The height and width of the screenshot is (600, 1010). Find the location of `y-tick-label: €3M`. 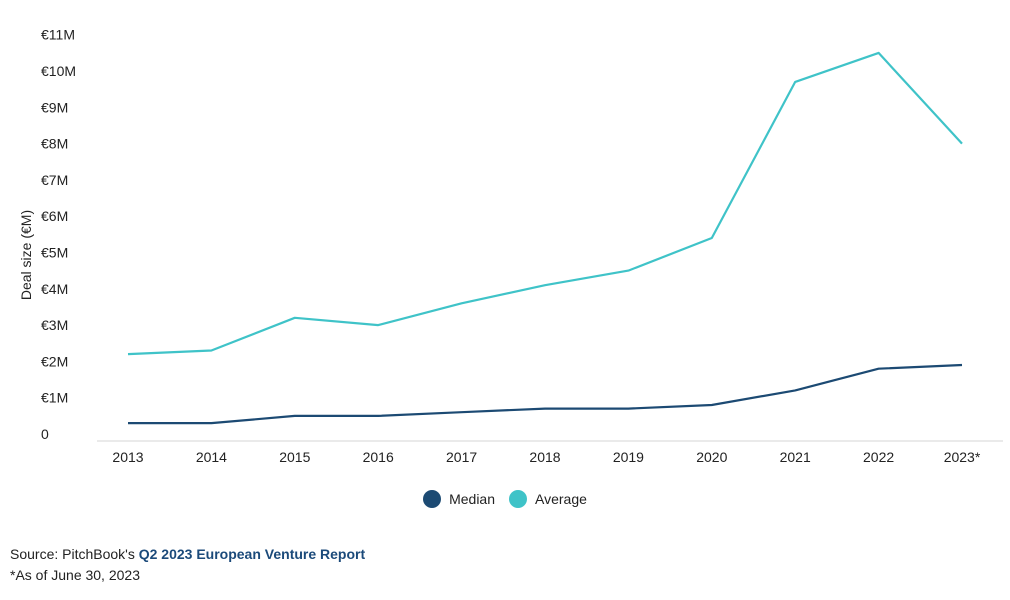

y-tick-label: €3M is located at coordinates (54, 325).